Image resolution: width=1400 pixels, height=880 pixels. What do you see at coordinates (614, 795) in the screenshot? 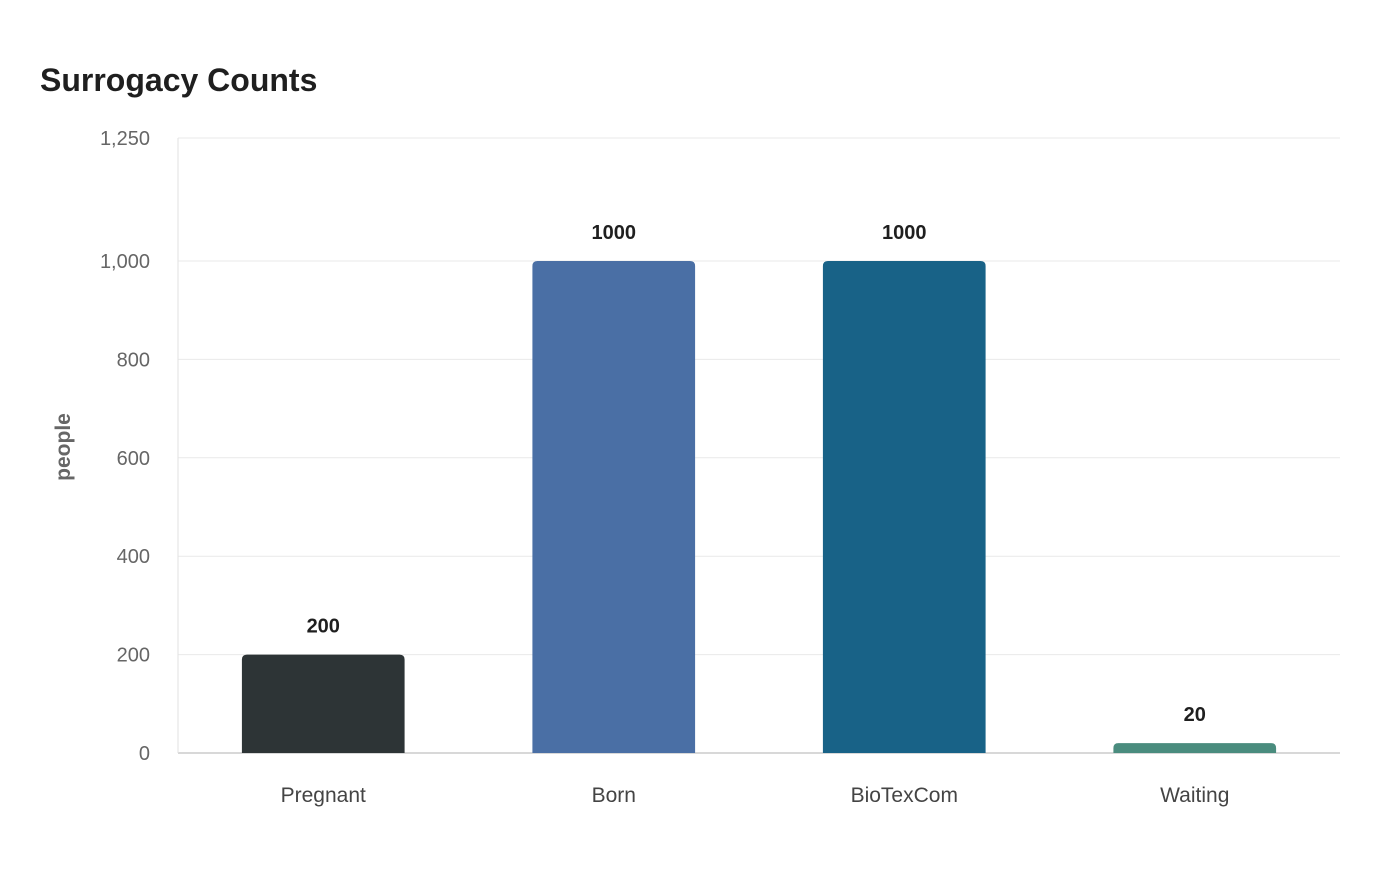
I see `x-tick-label: Born` at bounding box center [614, 795].